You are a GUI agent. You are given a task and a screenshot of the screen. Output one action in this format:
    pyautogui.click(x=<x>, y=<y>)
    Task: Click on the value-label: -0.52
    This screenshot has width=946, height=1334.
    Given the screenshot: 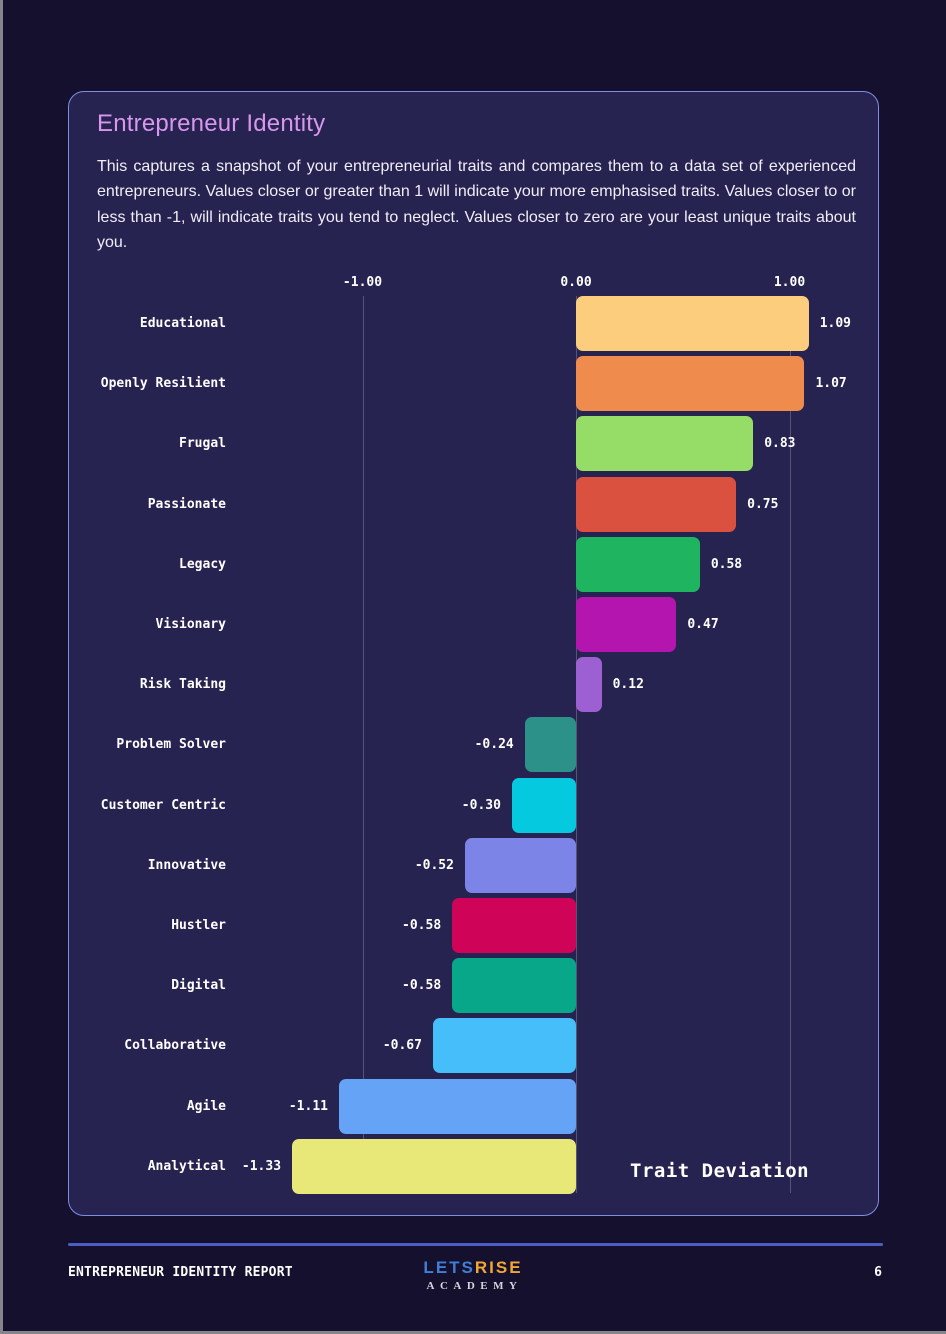 What is the action you would take?
    pyautogui.click(x=434, y=865)
    